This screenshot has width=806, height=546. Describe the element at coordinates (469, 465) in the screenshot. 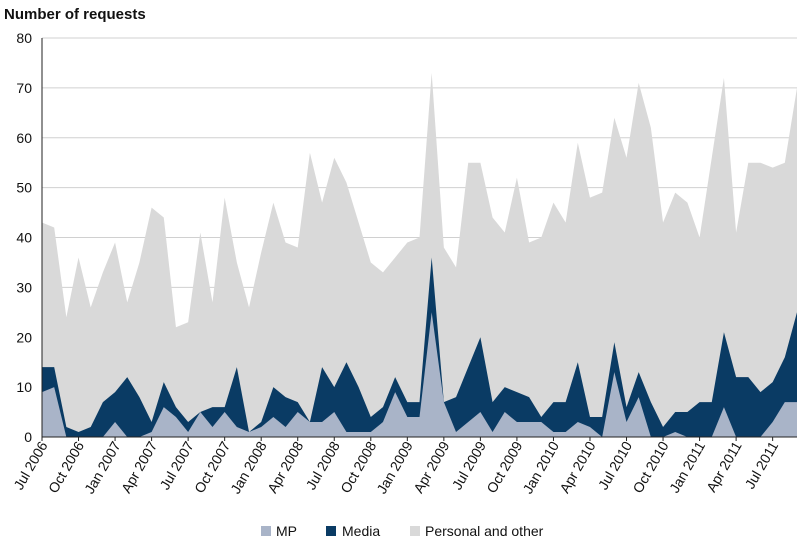

I see `x-tick-label-12: Jul 2009` at that location.